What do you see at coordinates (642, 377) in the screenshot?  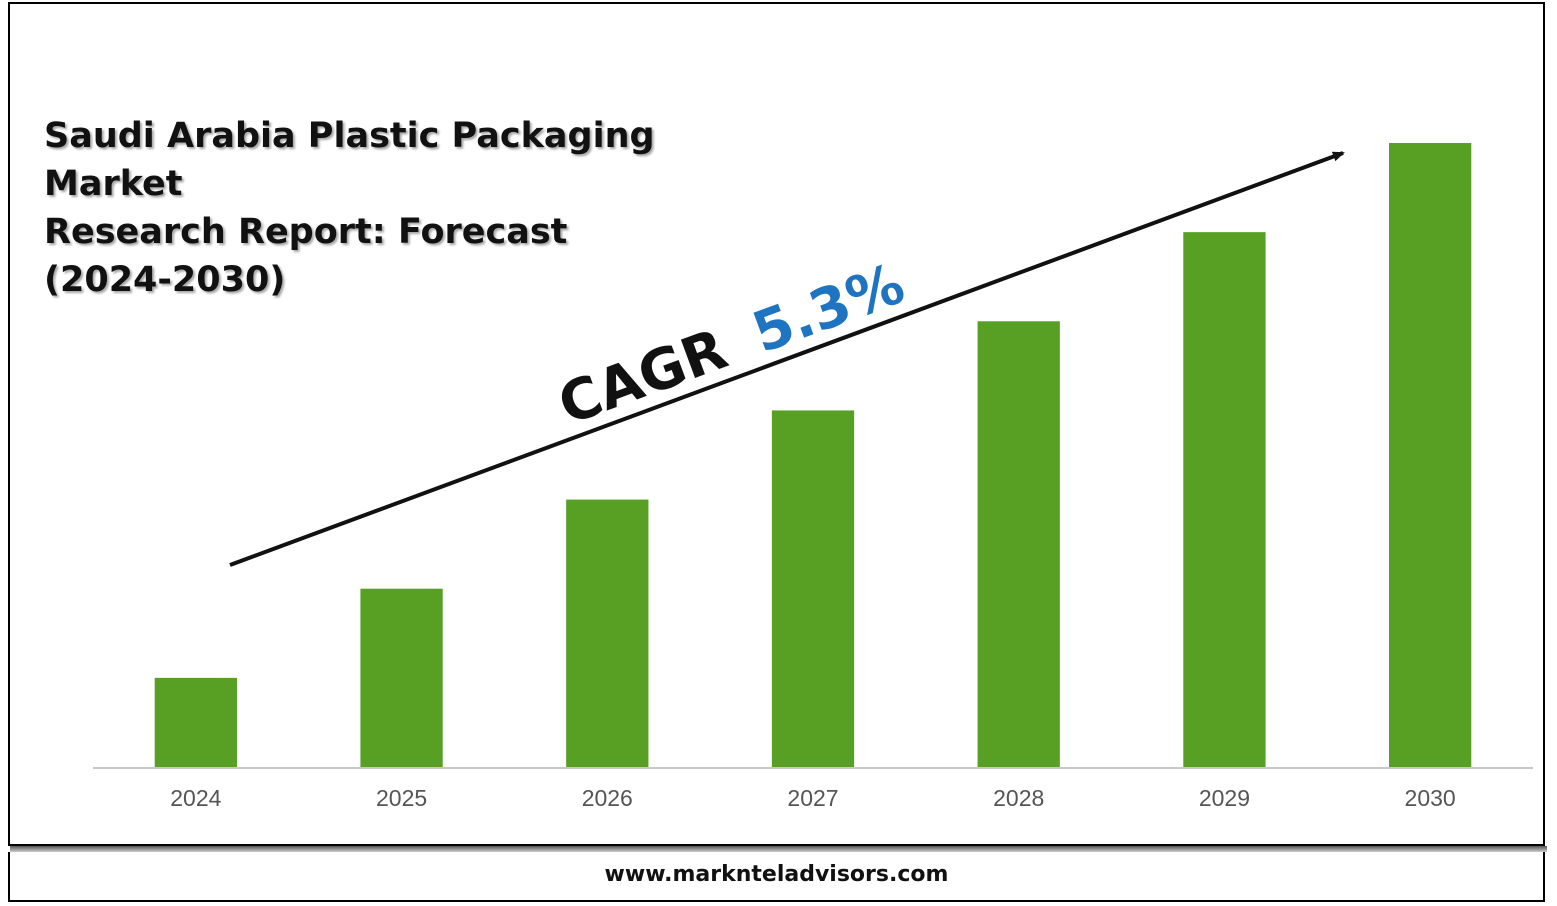 I see `cagr-label: CAGR` at bounding box center [642, 377].